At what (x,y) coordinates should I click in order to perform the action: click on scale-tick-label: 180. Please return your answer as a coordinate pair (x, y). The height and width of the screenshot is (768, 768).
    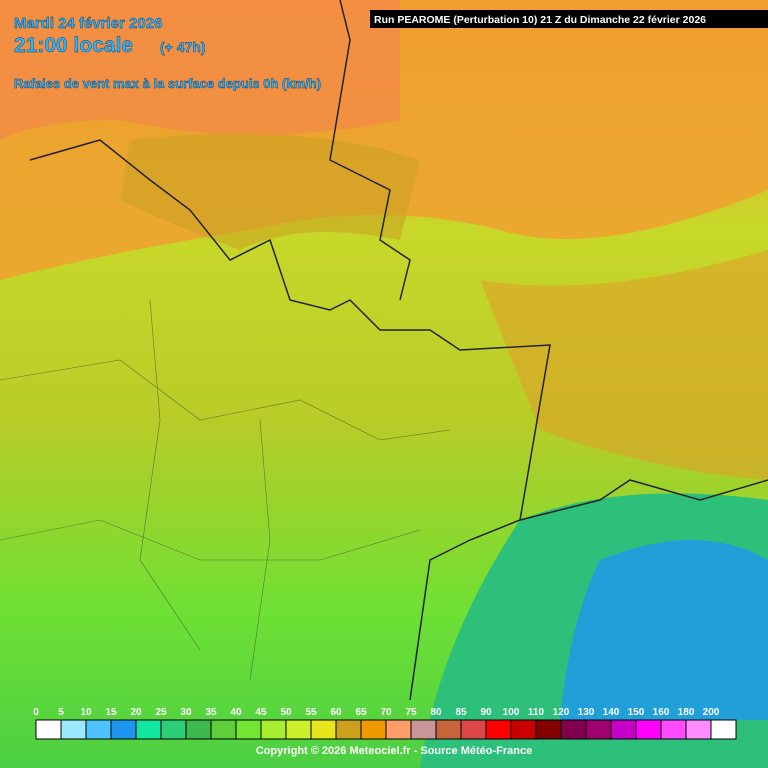
    Looking at the image, I should click on (686, 712).